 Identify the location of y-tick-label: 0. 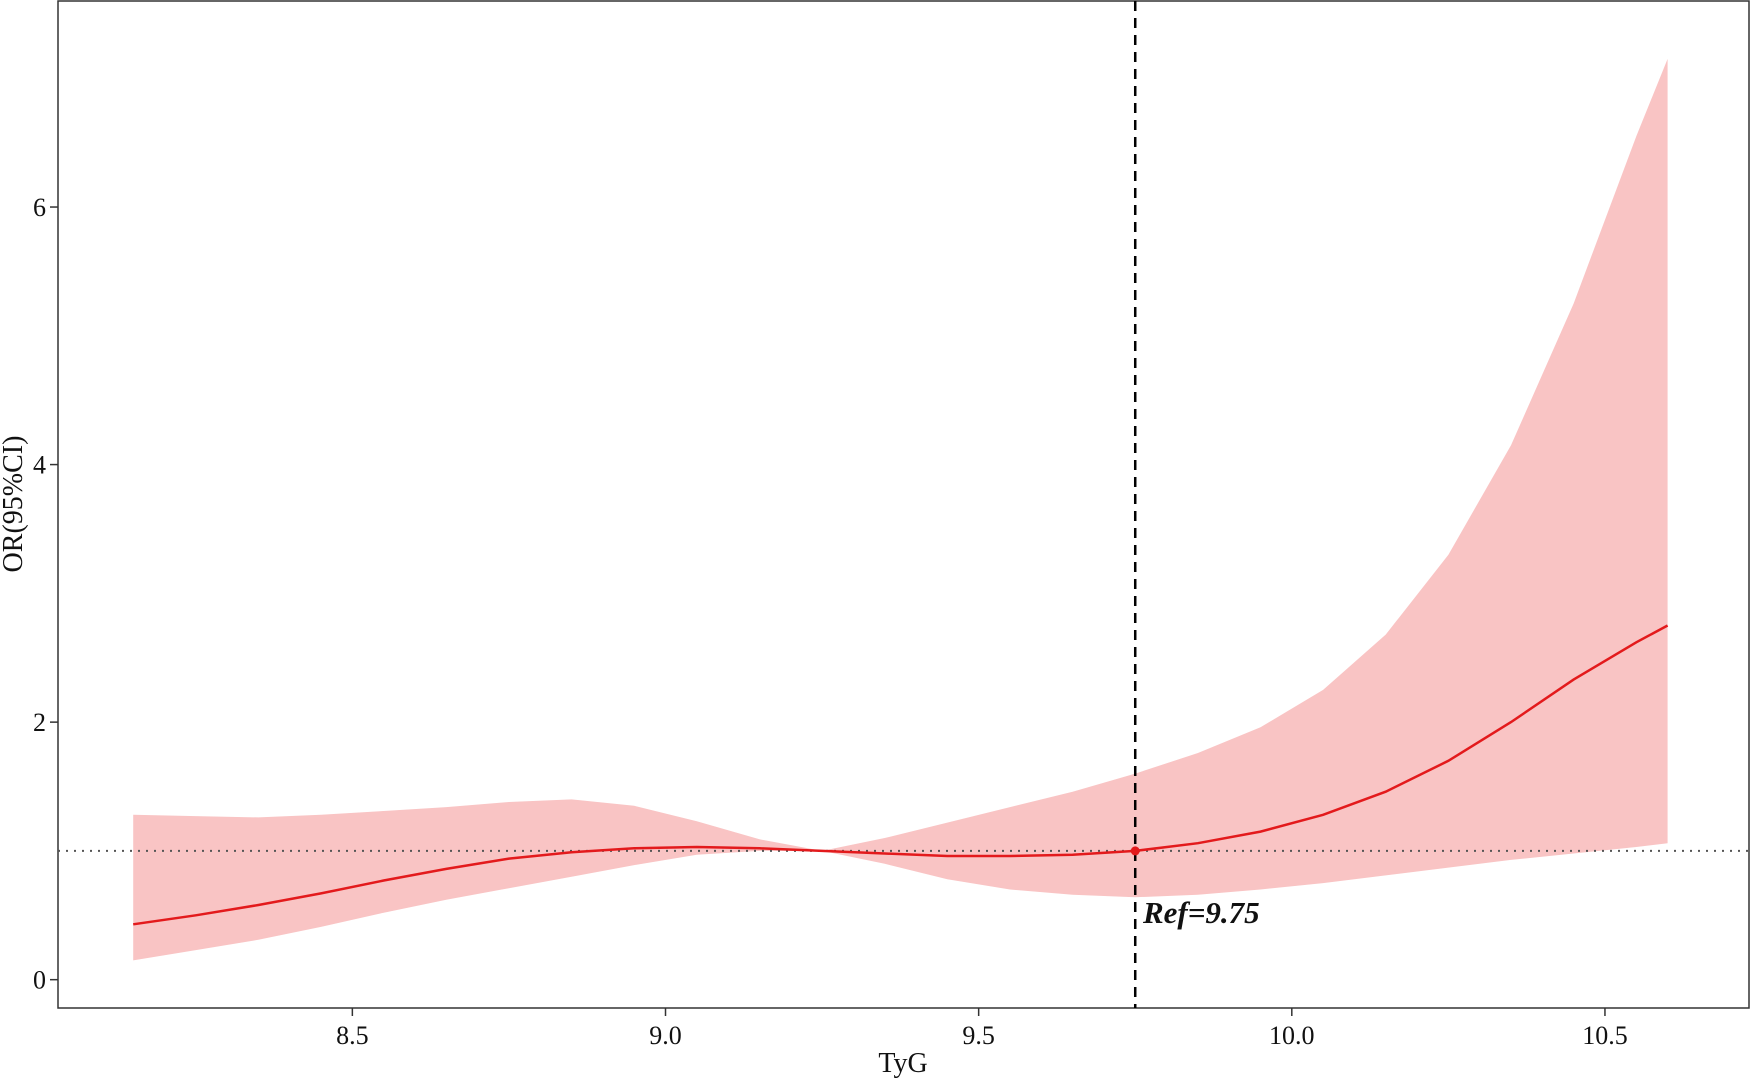
(39, 980).